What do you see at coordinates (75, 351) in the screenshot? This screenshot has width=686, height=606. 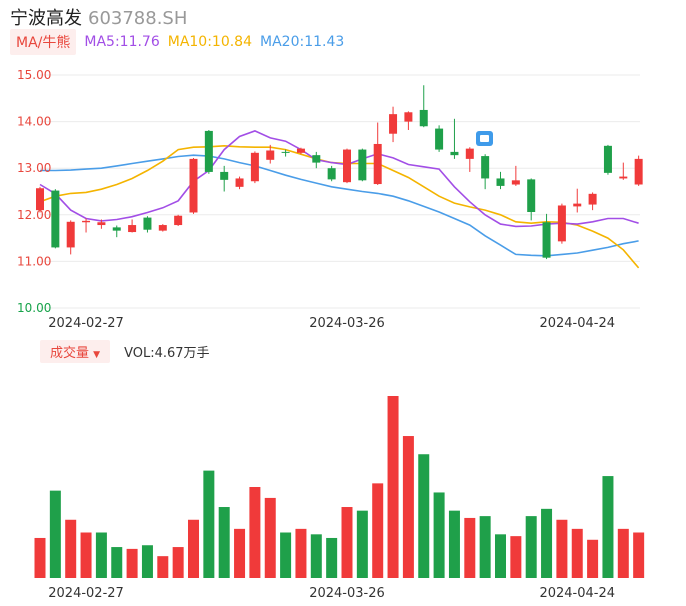 I see `volume-indicator-tag: 成交量 ▼` at bounding box center [75, 351].